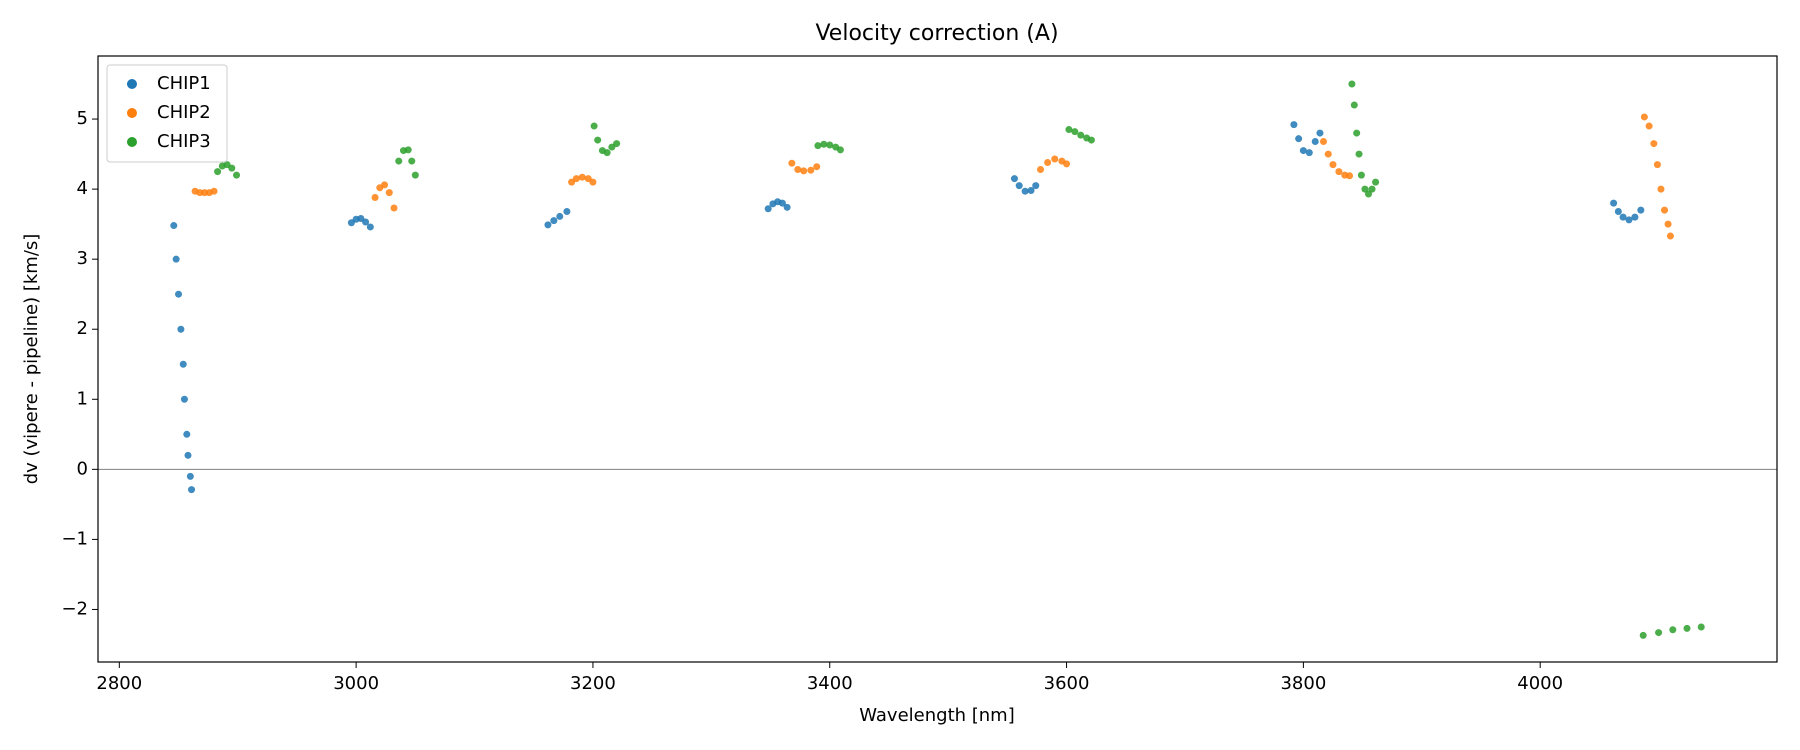  Describe the element at coordinates (82, 398) in the screenshot. I see `y-tick-label: 1` at that location.